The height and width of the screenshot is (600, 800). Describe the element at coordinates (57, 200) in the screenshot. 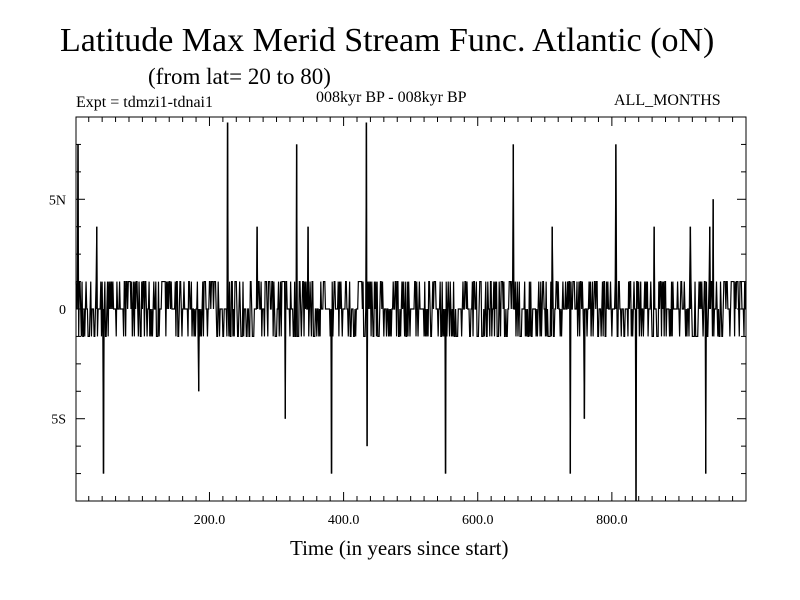

I see `y-tick-label: 5N` at that location.